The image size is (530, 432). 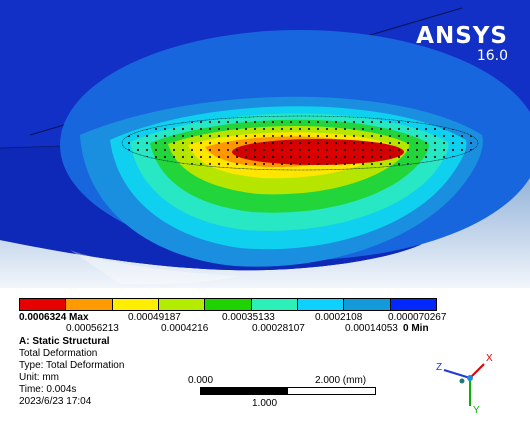 I want to click on legend-label-bottom-3: 0.00028107, so click(x=278, y=328).